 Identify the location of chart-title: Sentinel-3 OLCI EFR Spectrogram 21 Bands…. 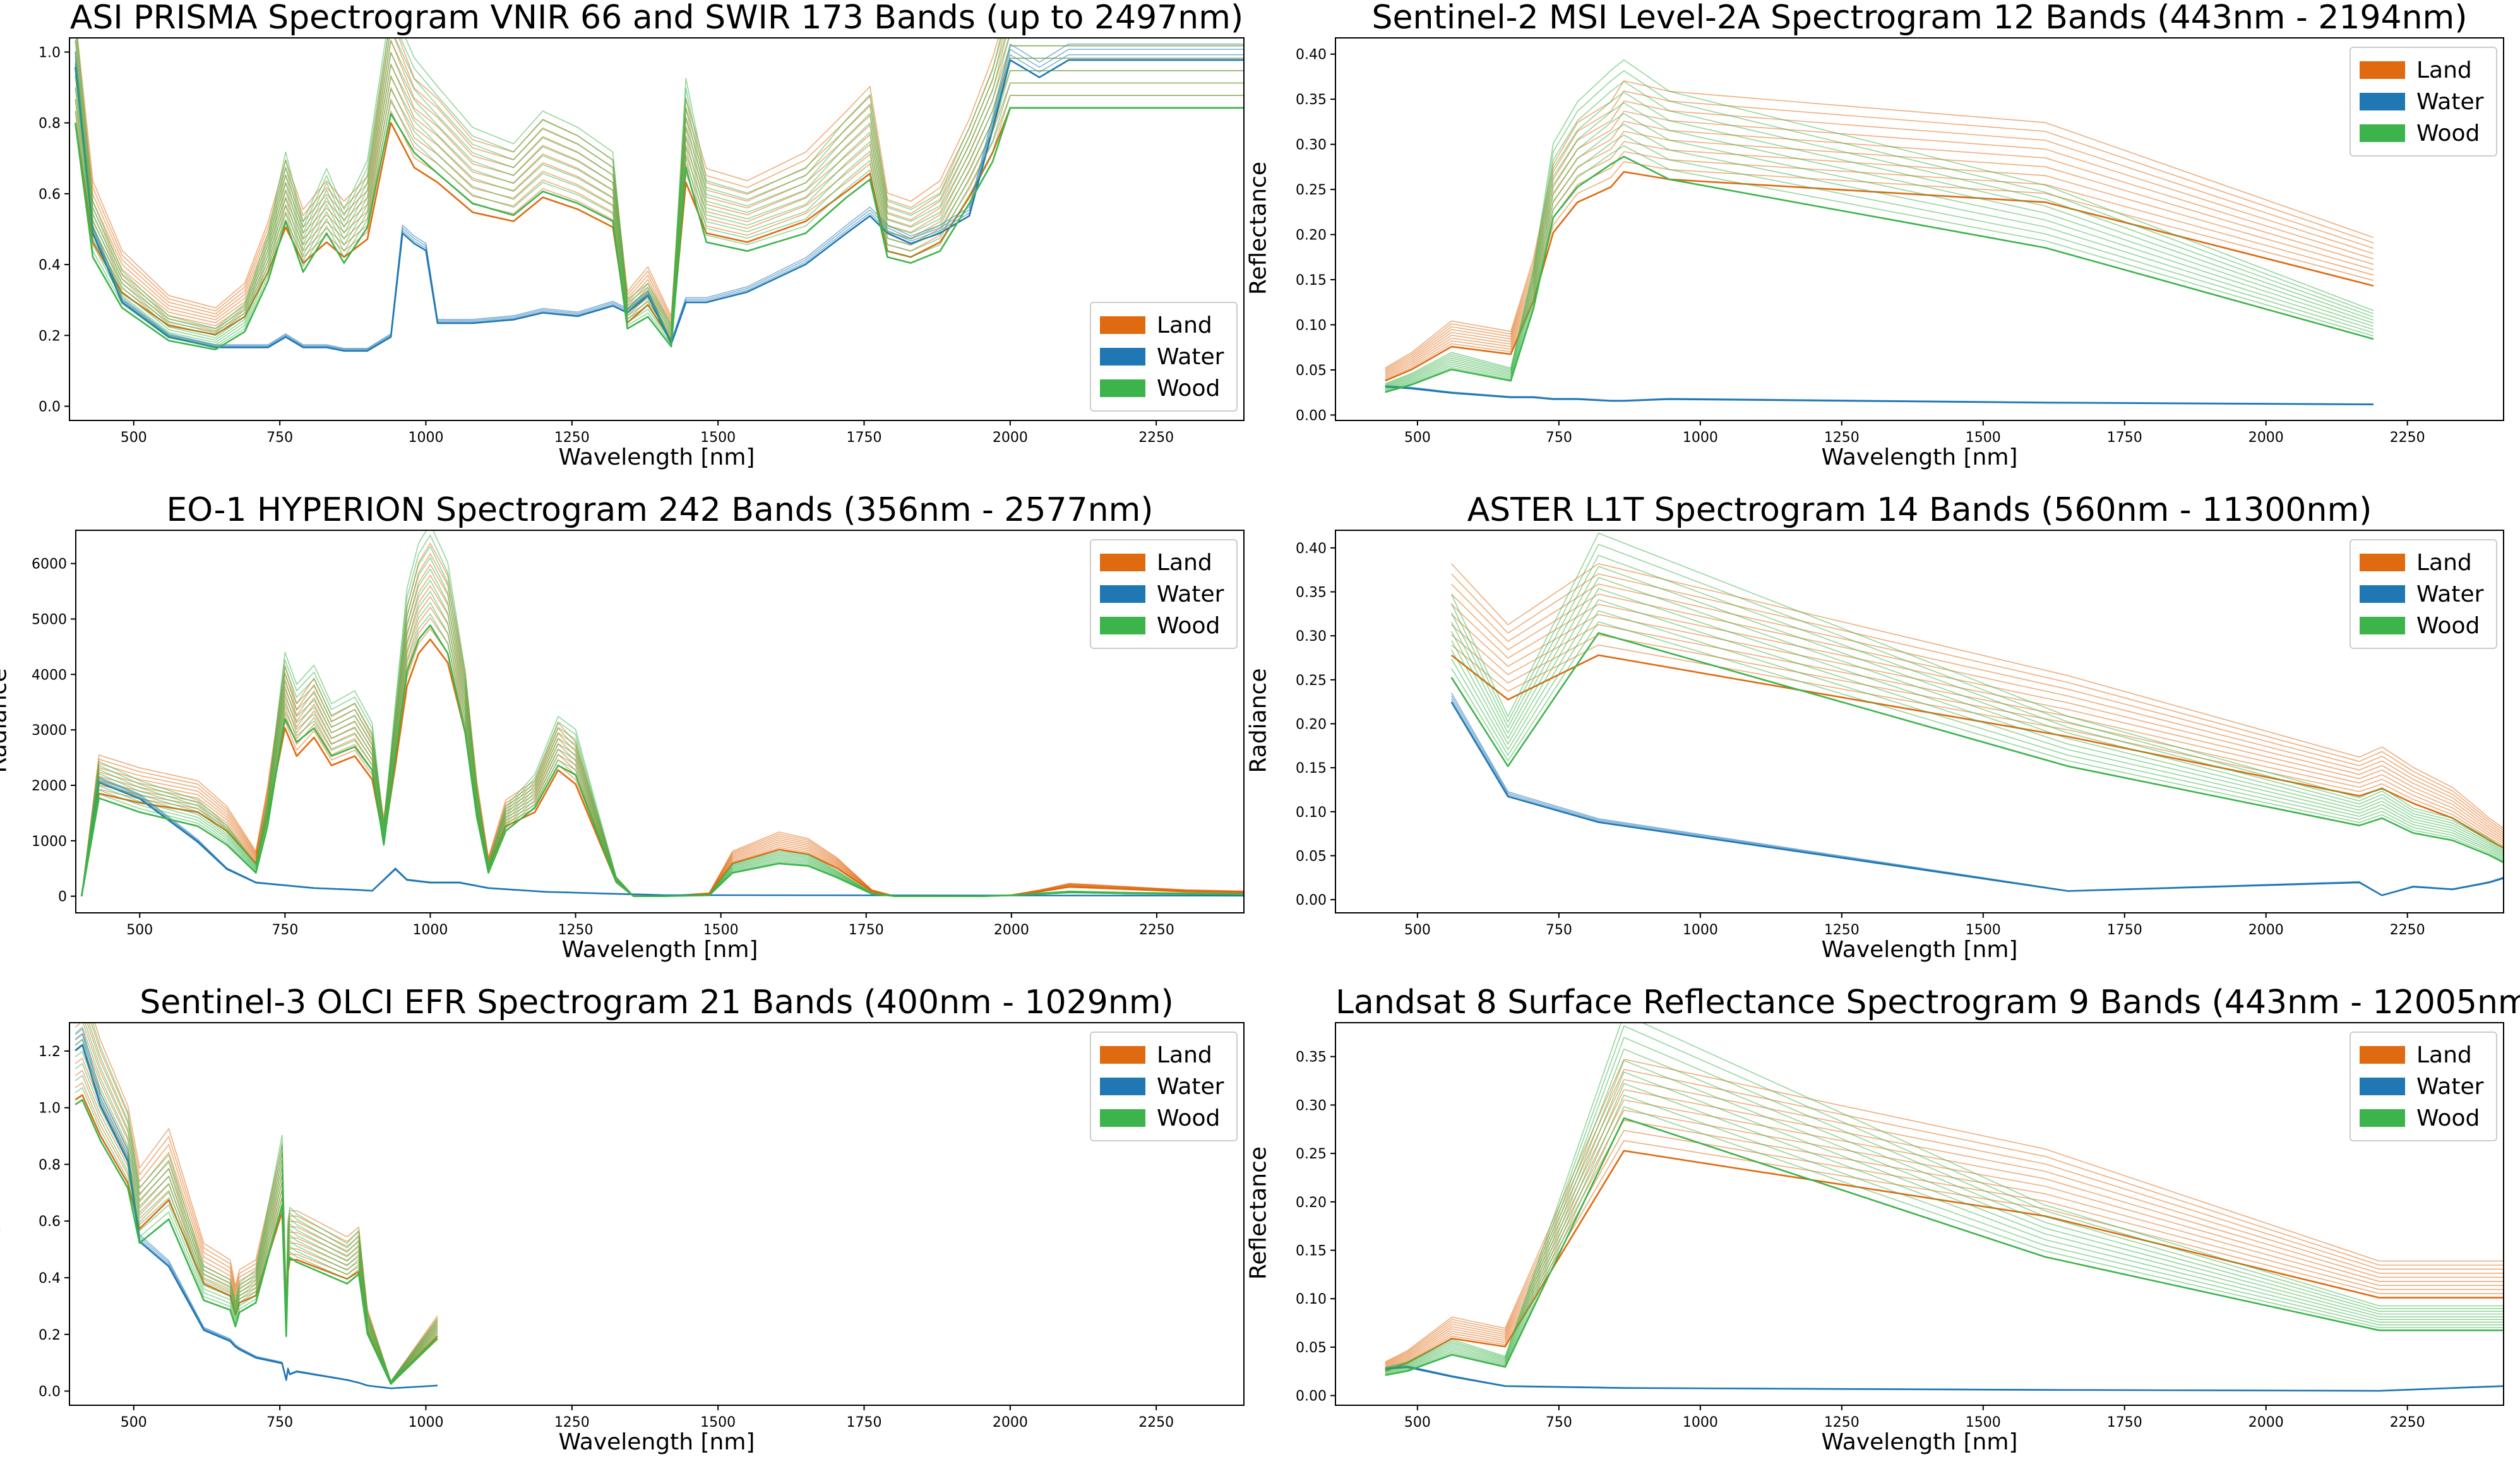
(657, 1002).